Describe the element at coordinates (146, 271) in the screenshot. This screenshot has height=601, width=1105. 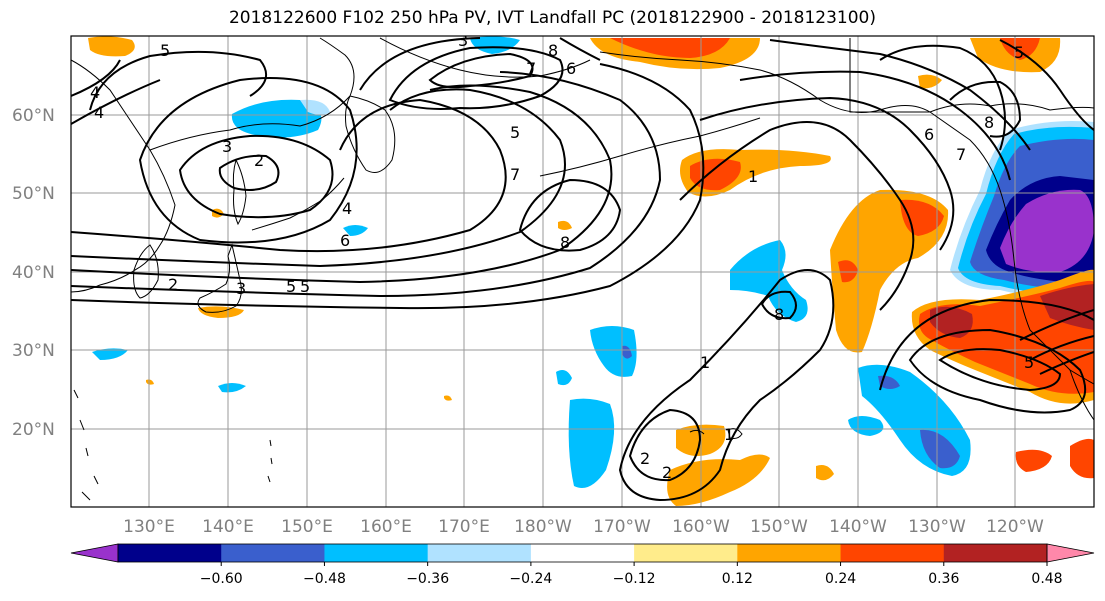
I see `coast-korea` at that location.